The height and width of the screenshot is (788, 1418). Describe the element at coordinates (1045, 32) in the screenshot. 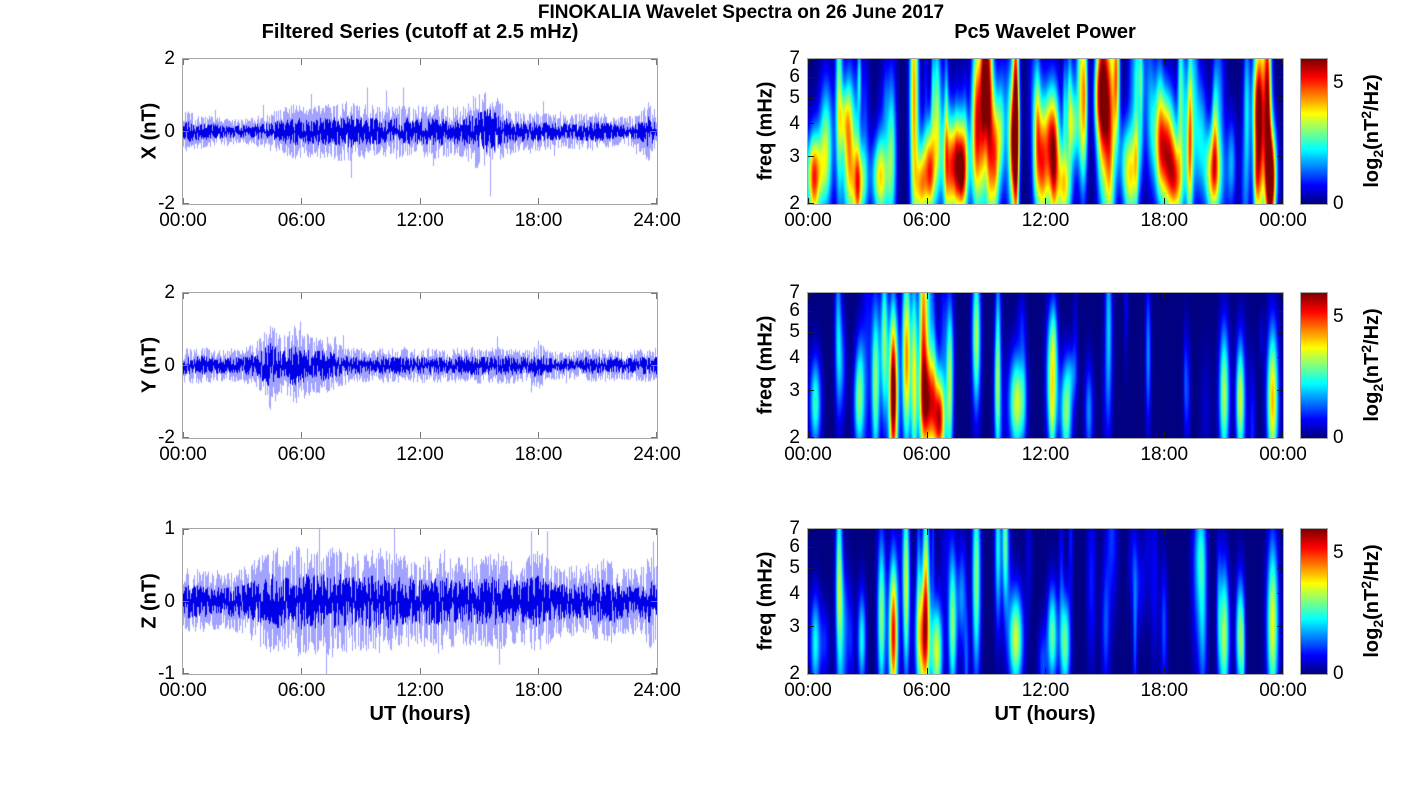

I see `right-column-title: Pc5 Wavelet Power` at that location.